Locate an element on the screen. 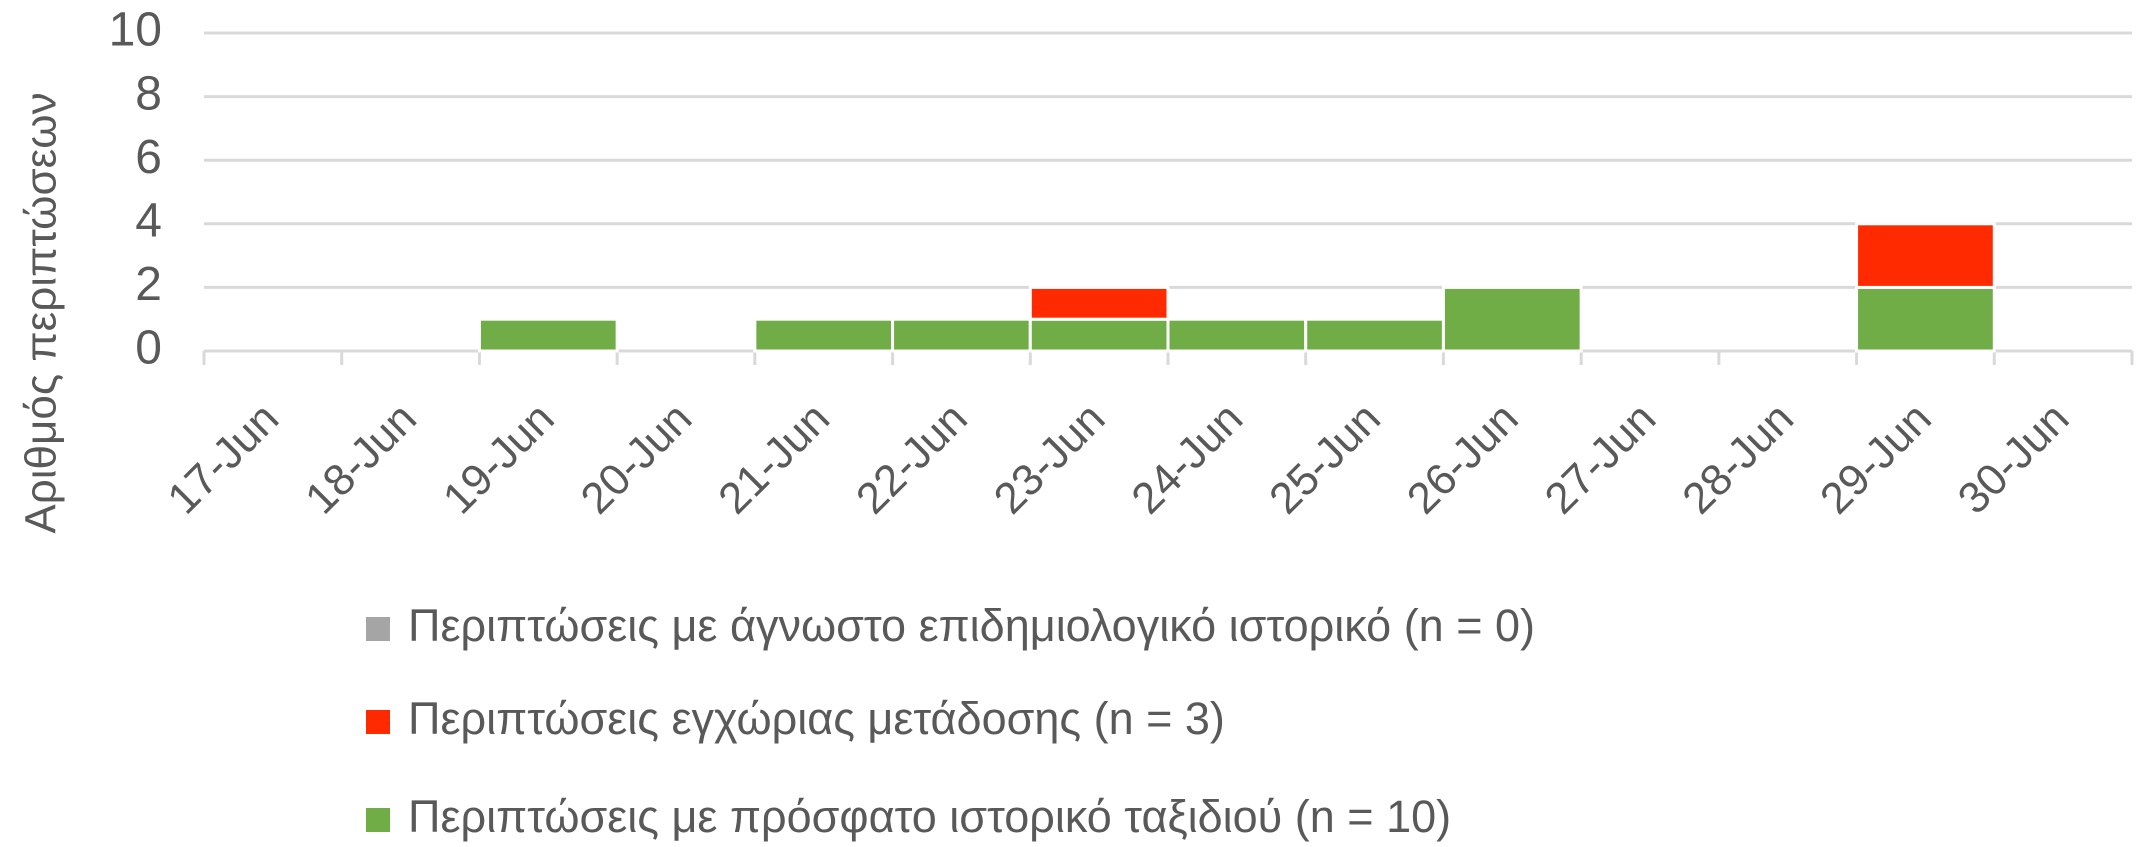 Image resolution: width=2136 pixels, height=847 pixels. x-tick-label: 25-Jun is located at coordinates (1325, 459).